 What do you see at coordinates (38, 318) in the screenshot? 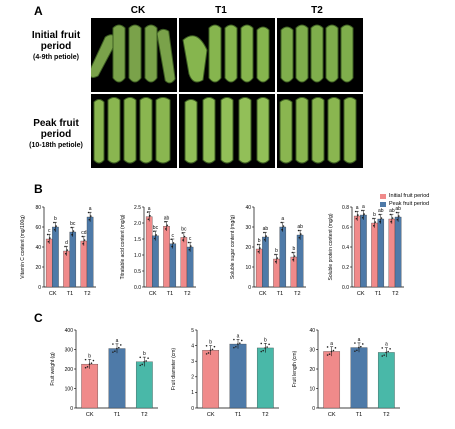
I see `panel-label-c: C` at bounding box center [38, 318].